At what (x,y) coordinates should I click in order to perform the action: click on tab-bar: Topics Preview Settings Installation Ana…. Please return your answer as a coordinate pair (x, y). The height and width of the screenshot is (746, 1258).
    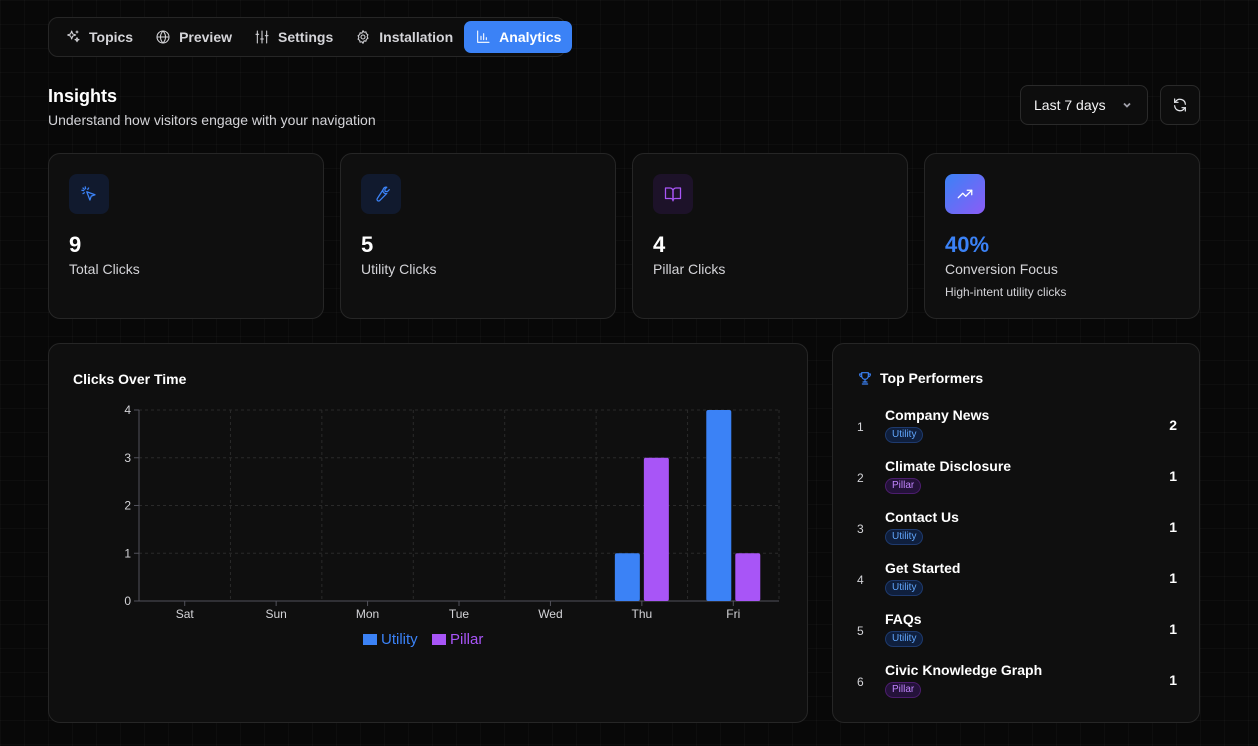
    Looking at the image, I should click on (310, 37).